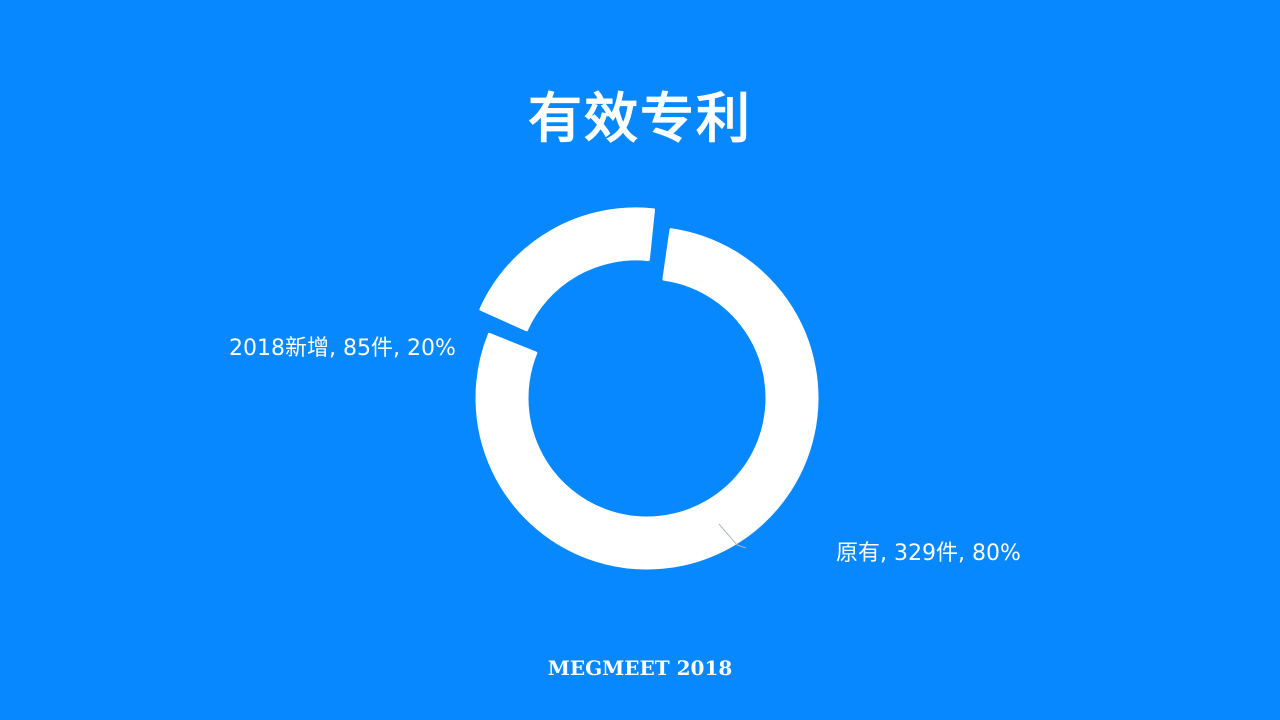 Image resolution: width=1280 pixels, height=720 pixels. Describe the element at coordinates (567, 269) in the screenshot. I see `donut-slice-new` at that location.